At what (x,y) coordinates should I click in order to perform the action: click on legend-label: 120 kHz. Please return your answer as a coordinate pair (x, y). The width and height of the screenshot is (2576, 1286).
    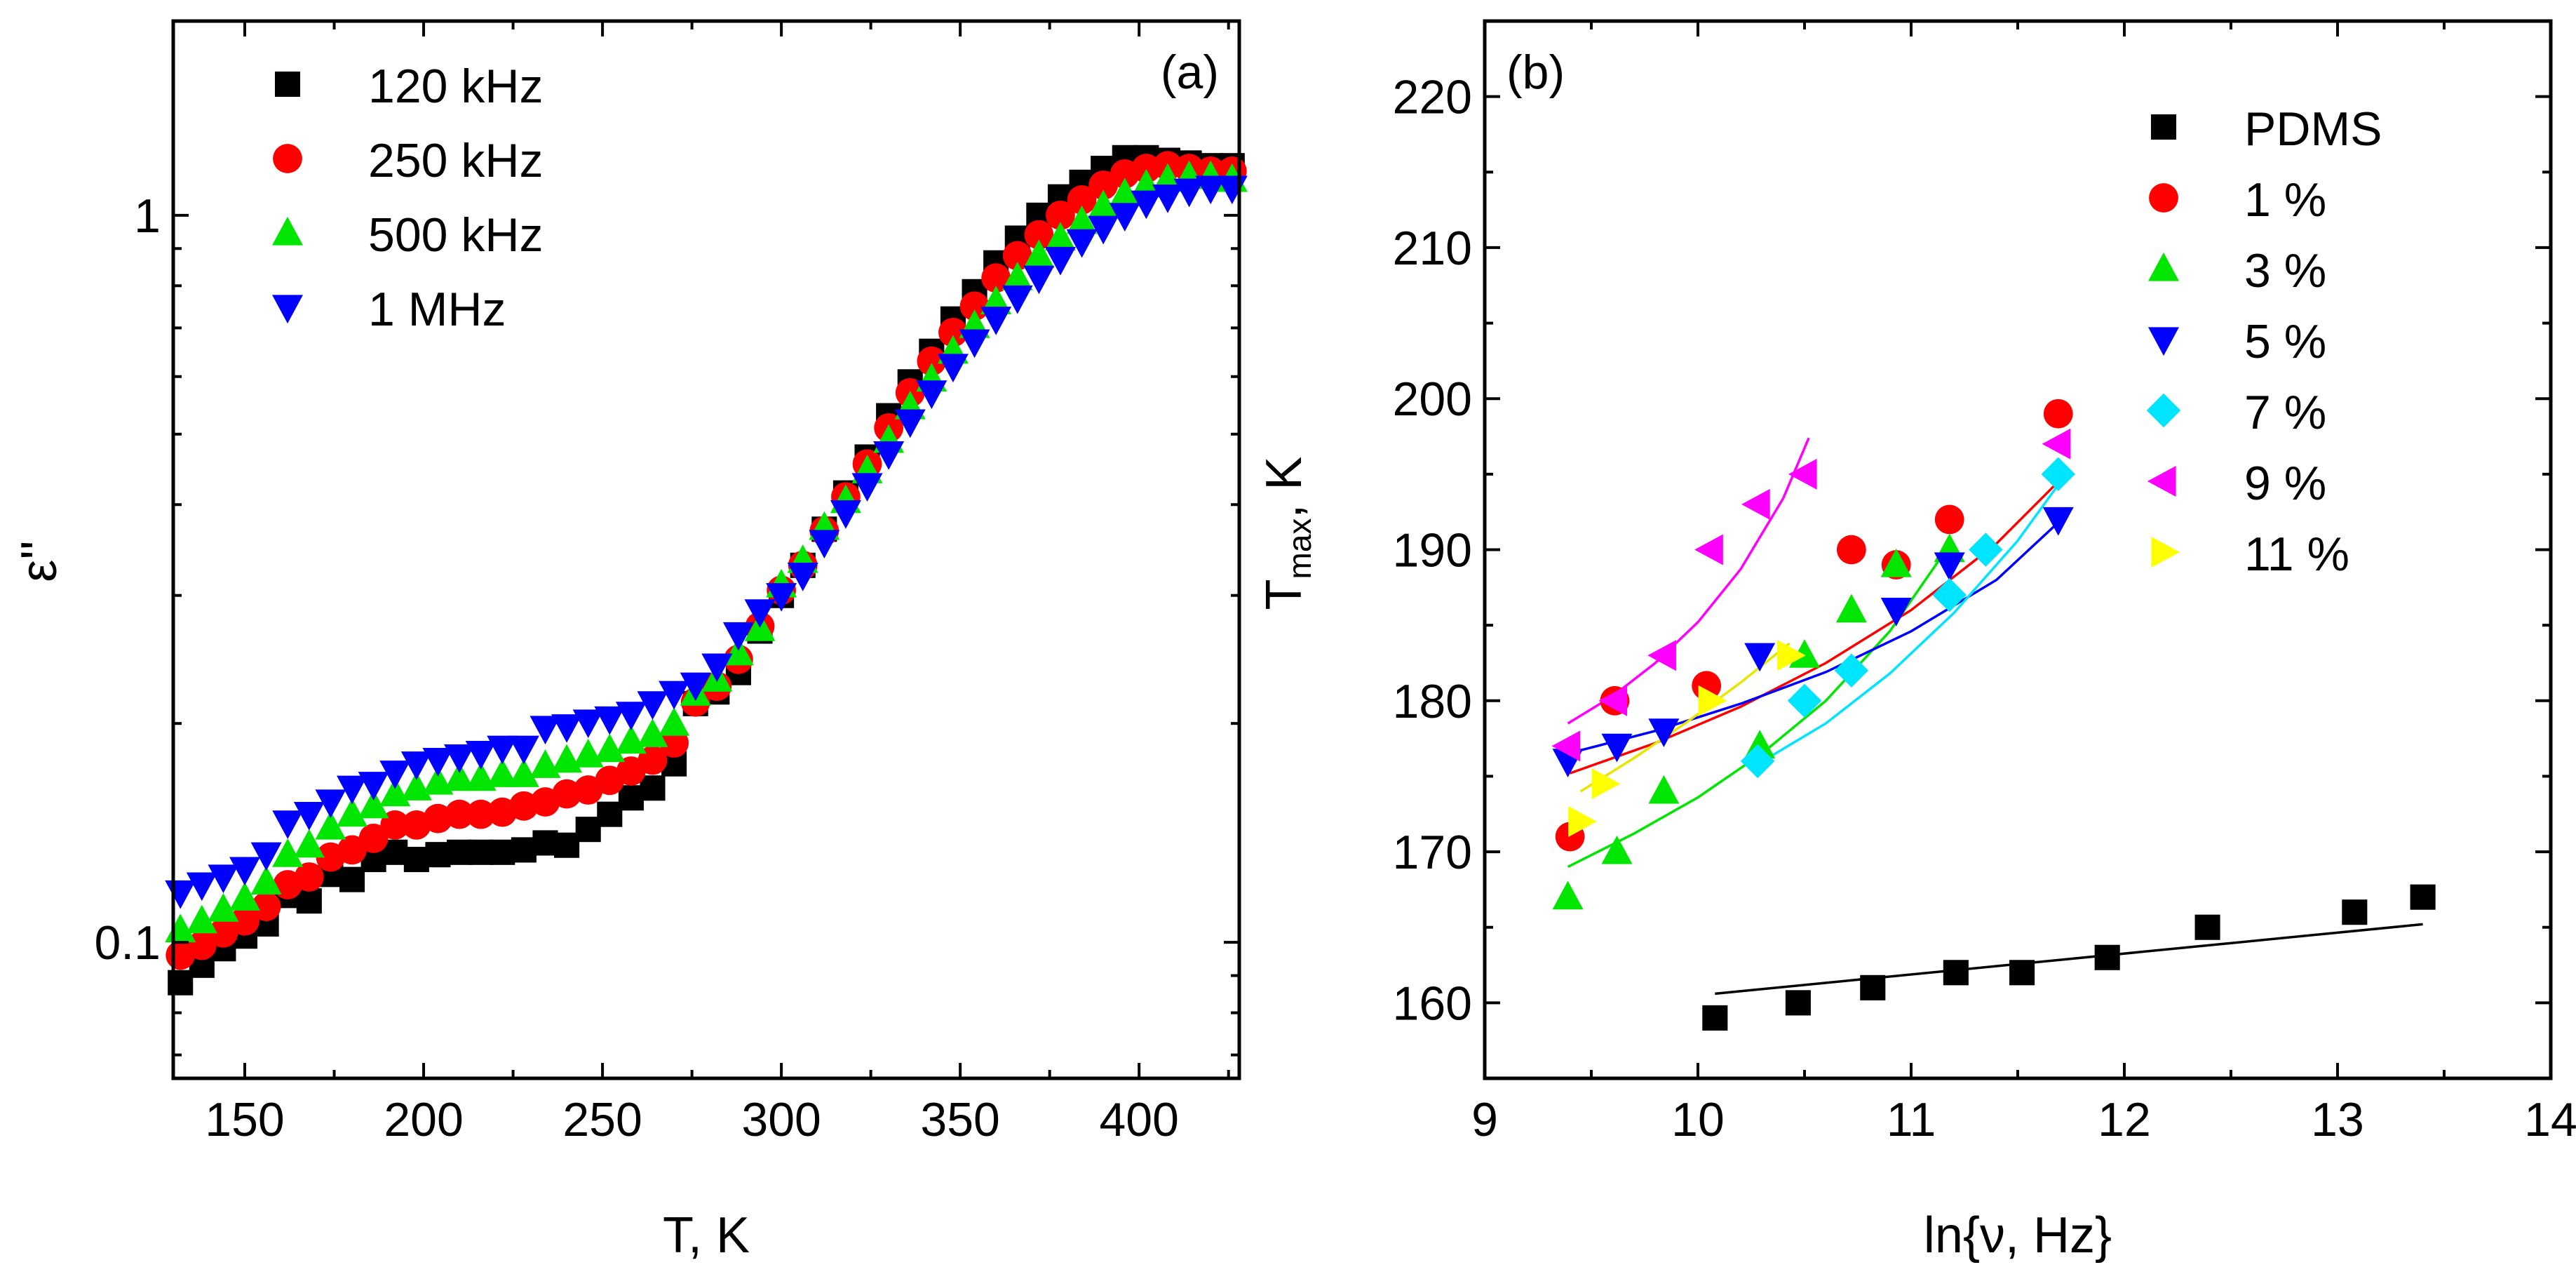
    Looking at the image, I should click on (455, 86).